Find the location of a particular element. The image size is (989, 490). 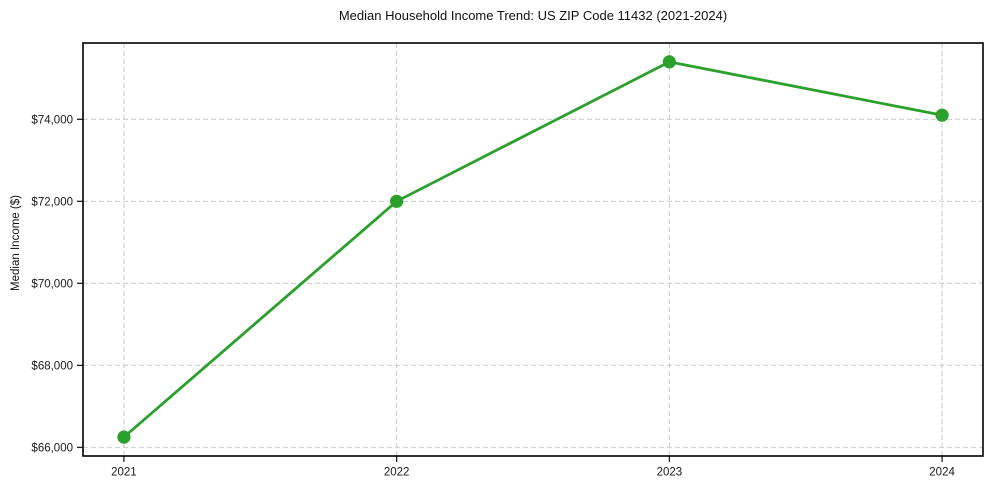

y-tick-label: $66,000 is located at coordinates (52, 448).